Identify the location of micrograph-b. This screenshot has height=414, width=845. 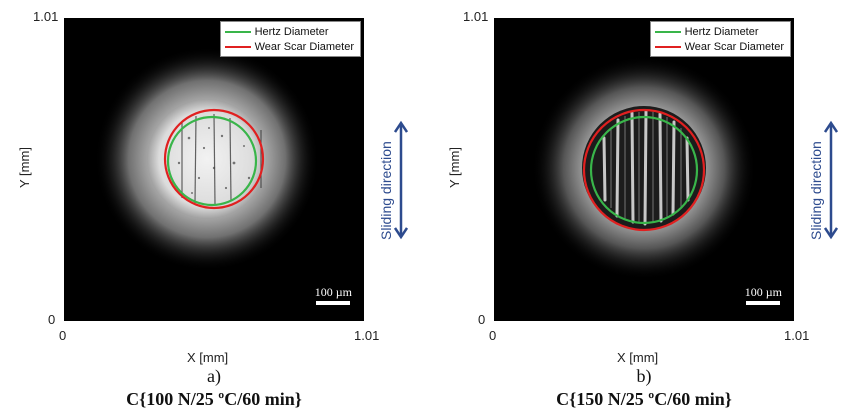
(644, 168).